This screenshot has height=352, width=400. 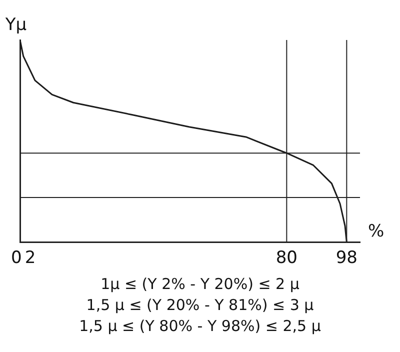 What do you see at coordinates (200, 326) in the screenshot?
I see `text: 1,5 μ ≤ (Y 80% - Y 98%) ≤ 2,5 μ` at bounding box center [200, 326].